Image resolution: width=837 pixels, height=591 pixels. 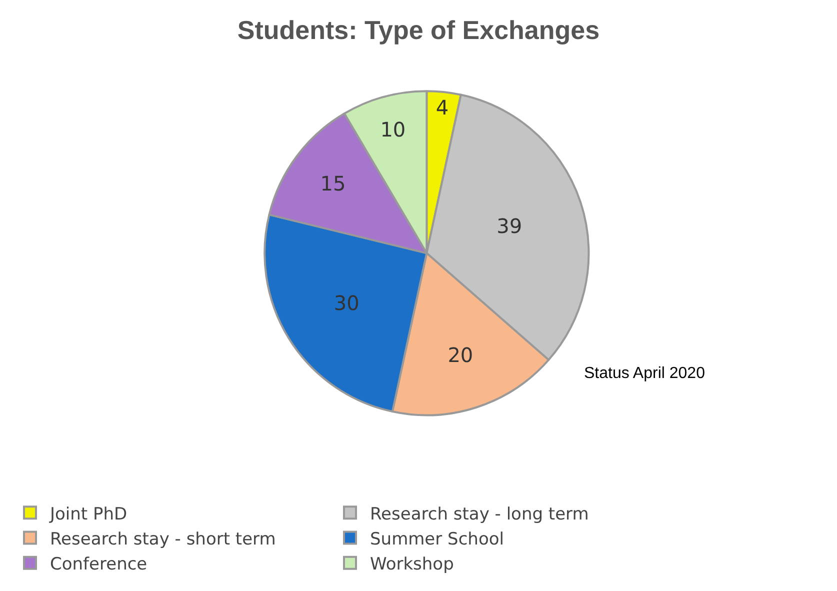 I want to click on data-label: 4, so click(x=442, y=107).